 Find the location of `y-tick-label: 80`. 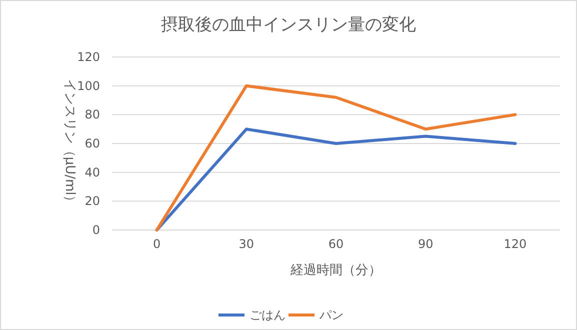

y-tick-label: 80 is located at coordinates (92, 115).